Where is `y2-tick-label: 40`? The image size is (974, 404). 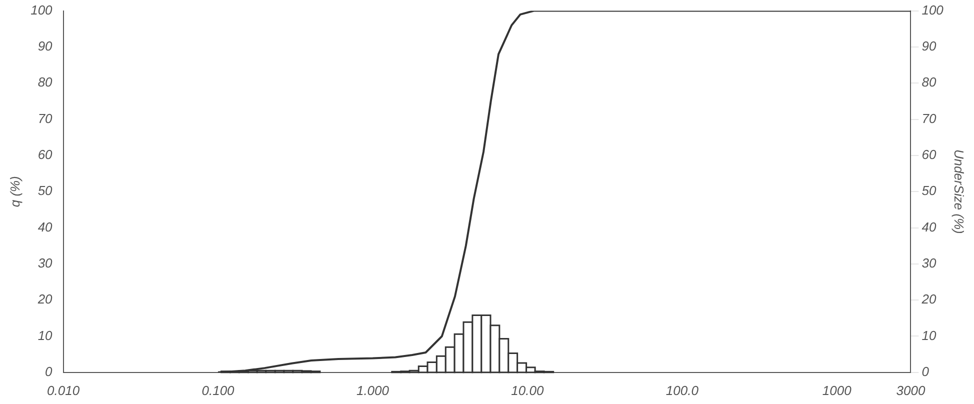
y2-tick-label: 40 is located at coordinates (929, 226).